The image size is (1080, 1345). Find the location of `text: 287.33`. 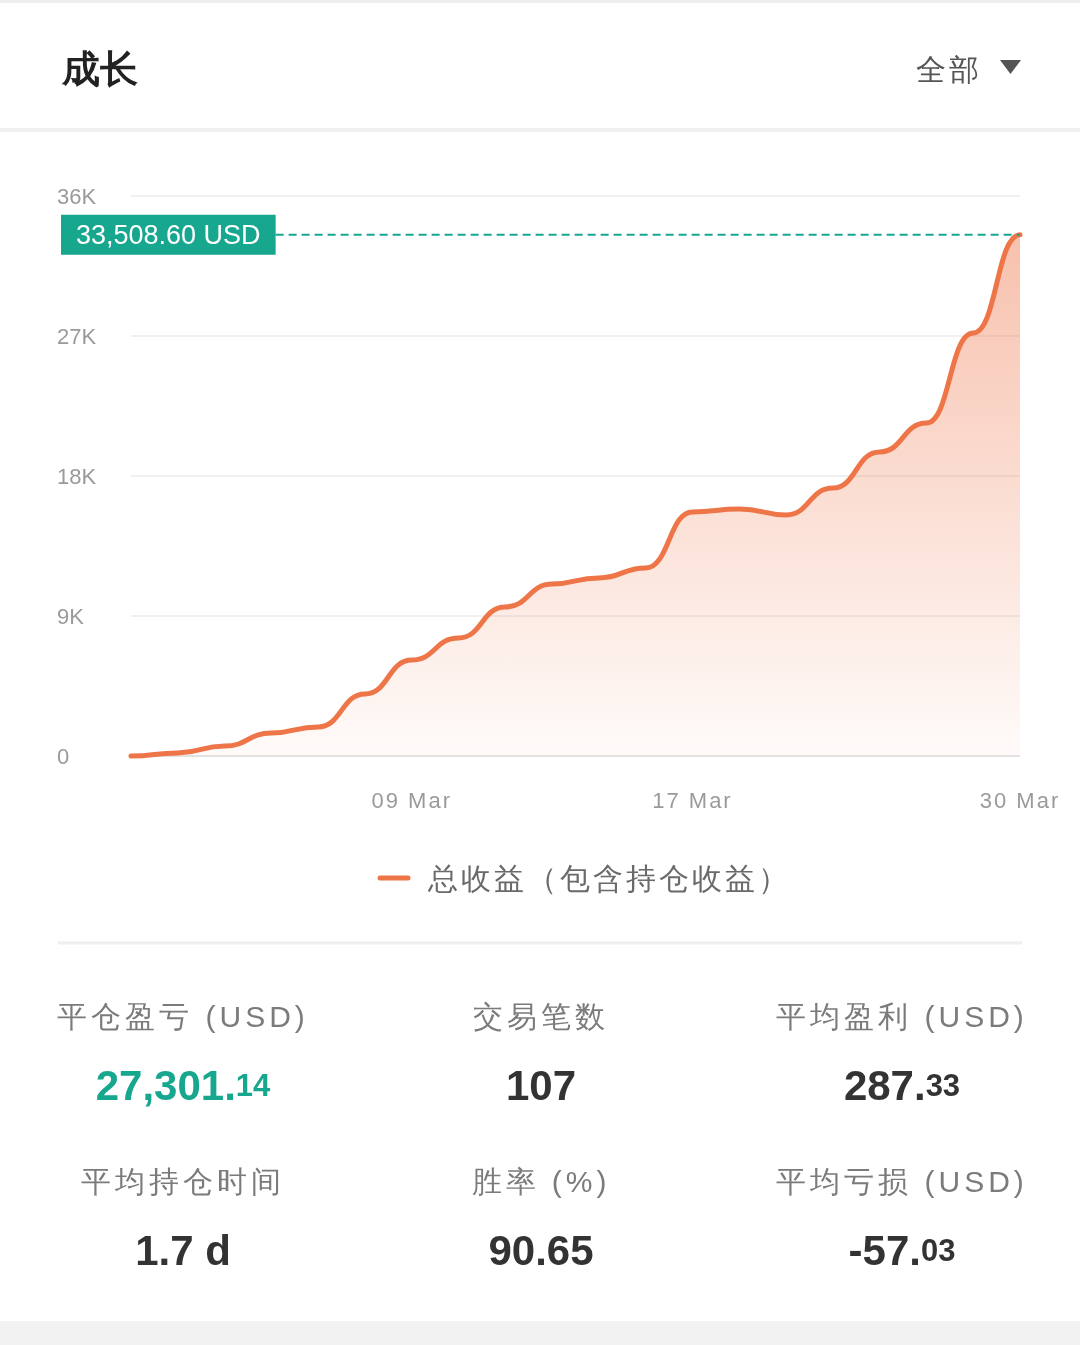

text: 287.33 is located at coordinates (902, 1085).